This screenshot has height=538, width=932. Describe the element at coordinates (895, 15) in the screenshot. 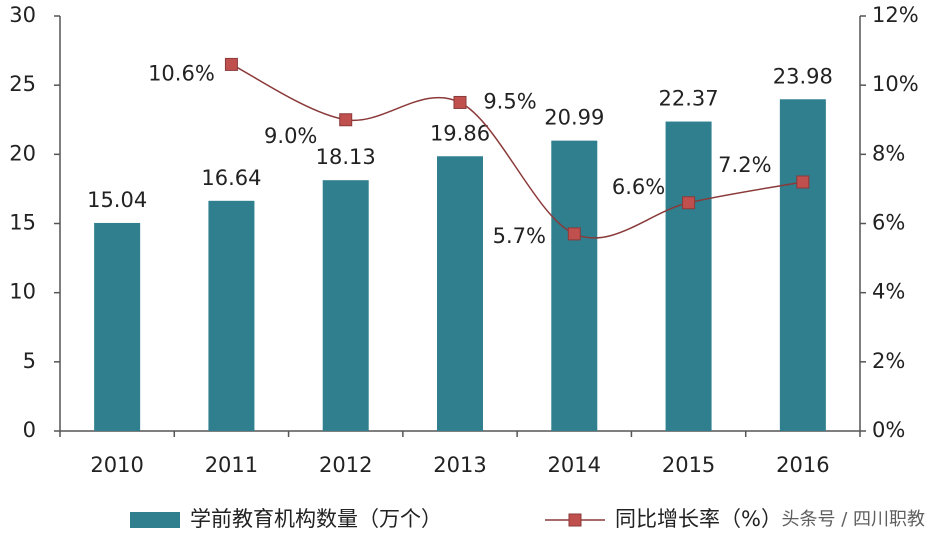

I see `y2-tick-label: 12%` at that location.